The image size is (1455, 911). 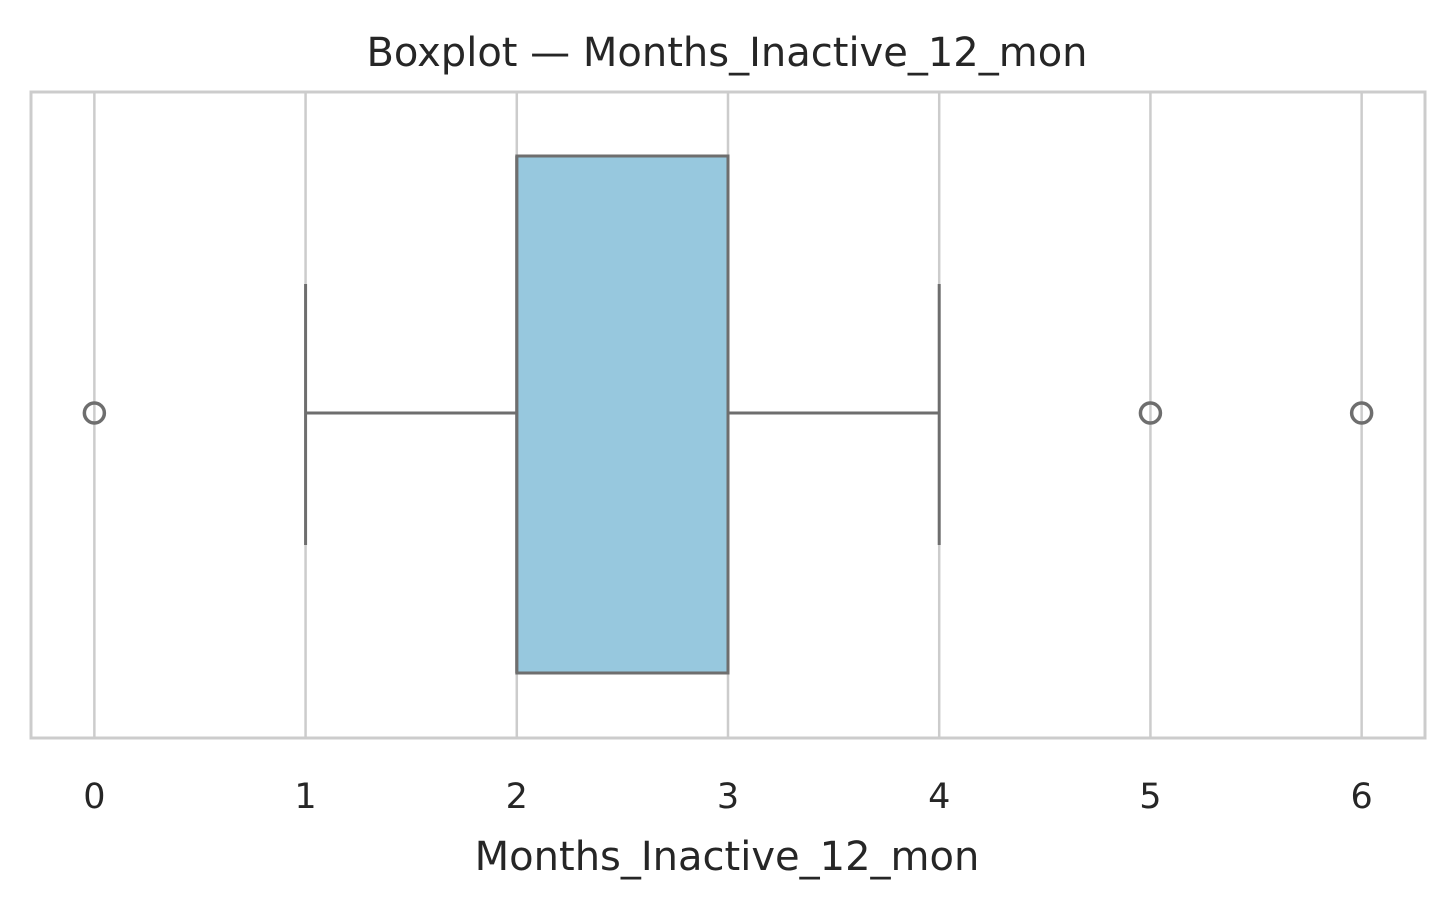 I want to click on x-tick-label: 3, so click(x=728, y=797).